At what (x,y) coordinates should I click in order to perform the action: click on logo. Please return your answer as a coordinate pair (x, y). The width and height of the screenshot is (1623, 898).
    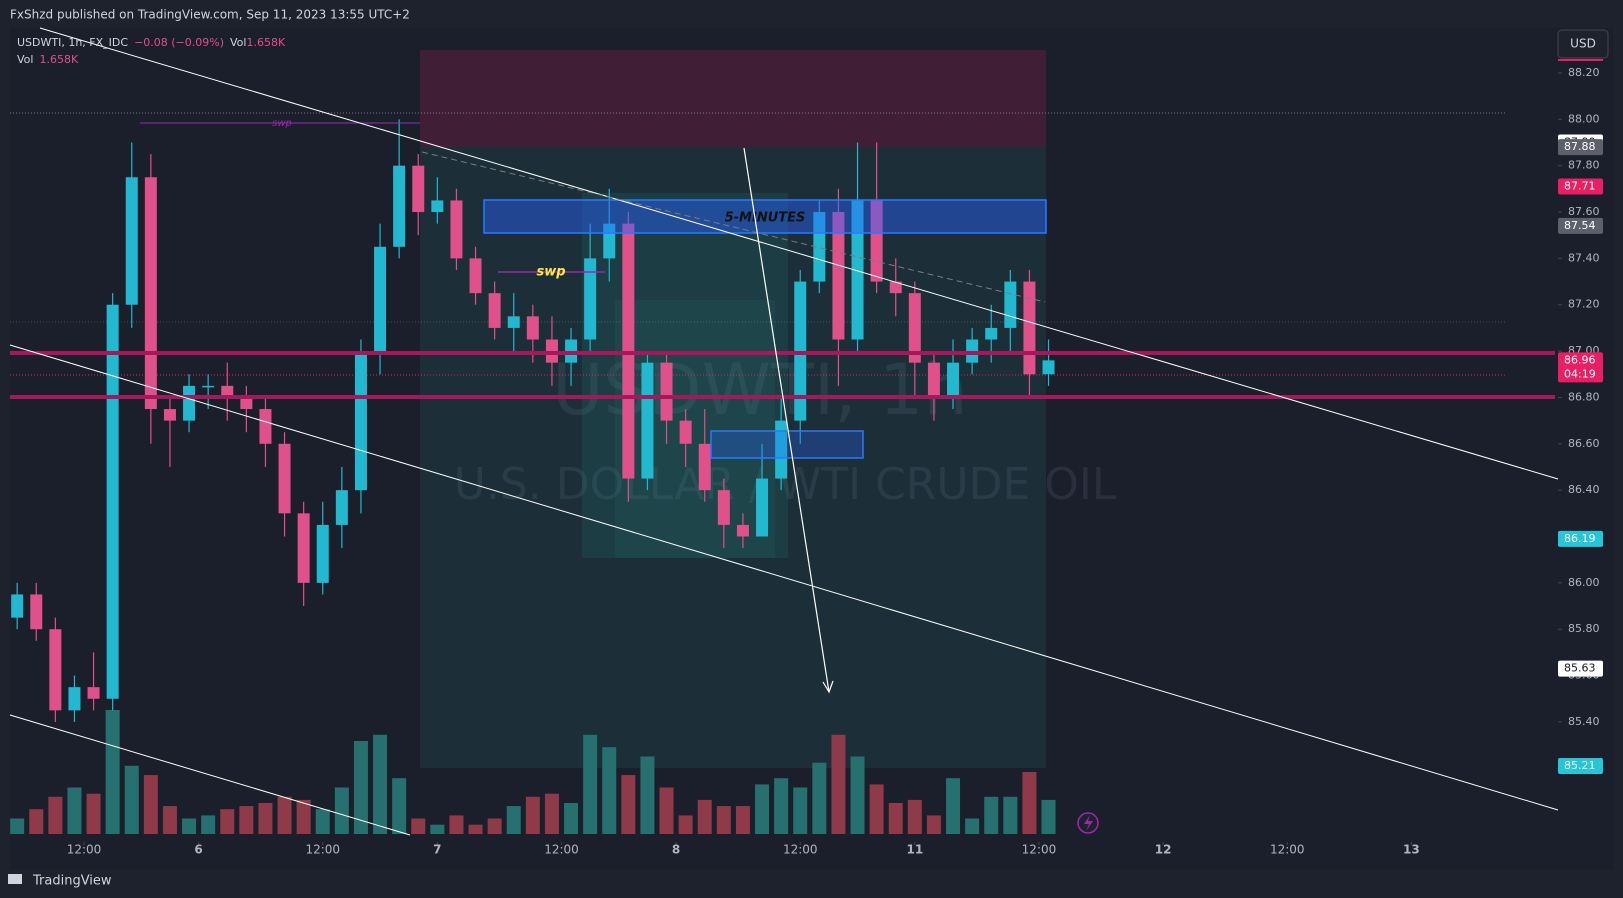
    Looking at the image, I should click on (15, 879).